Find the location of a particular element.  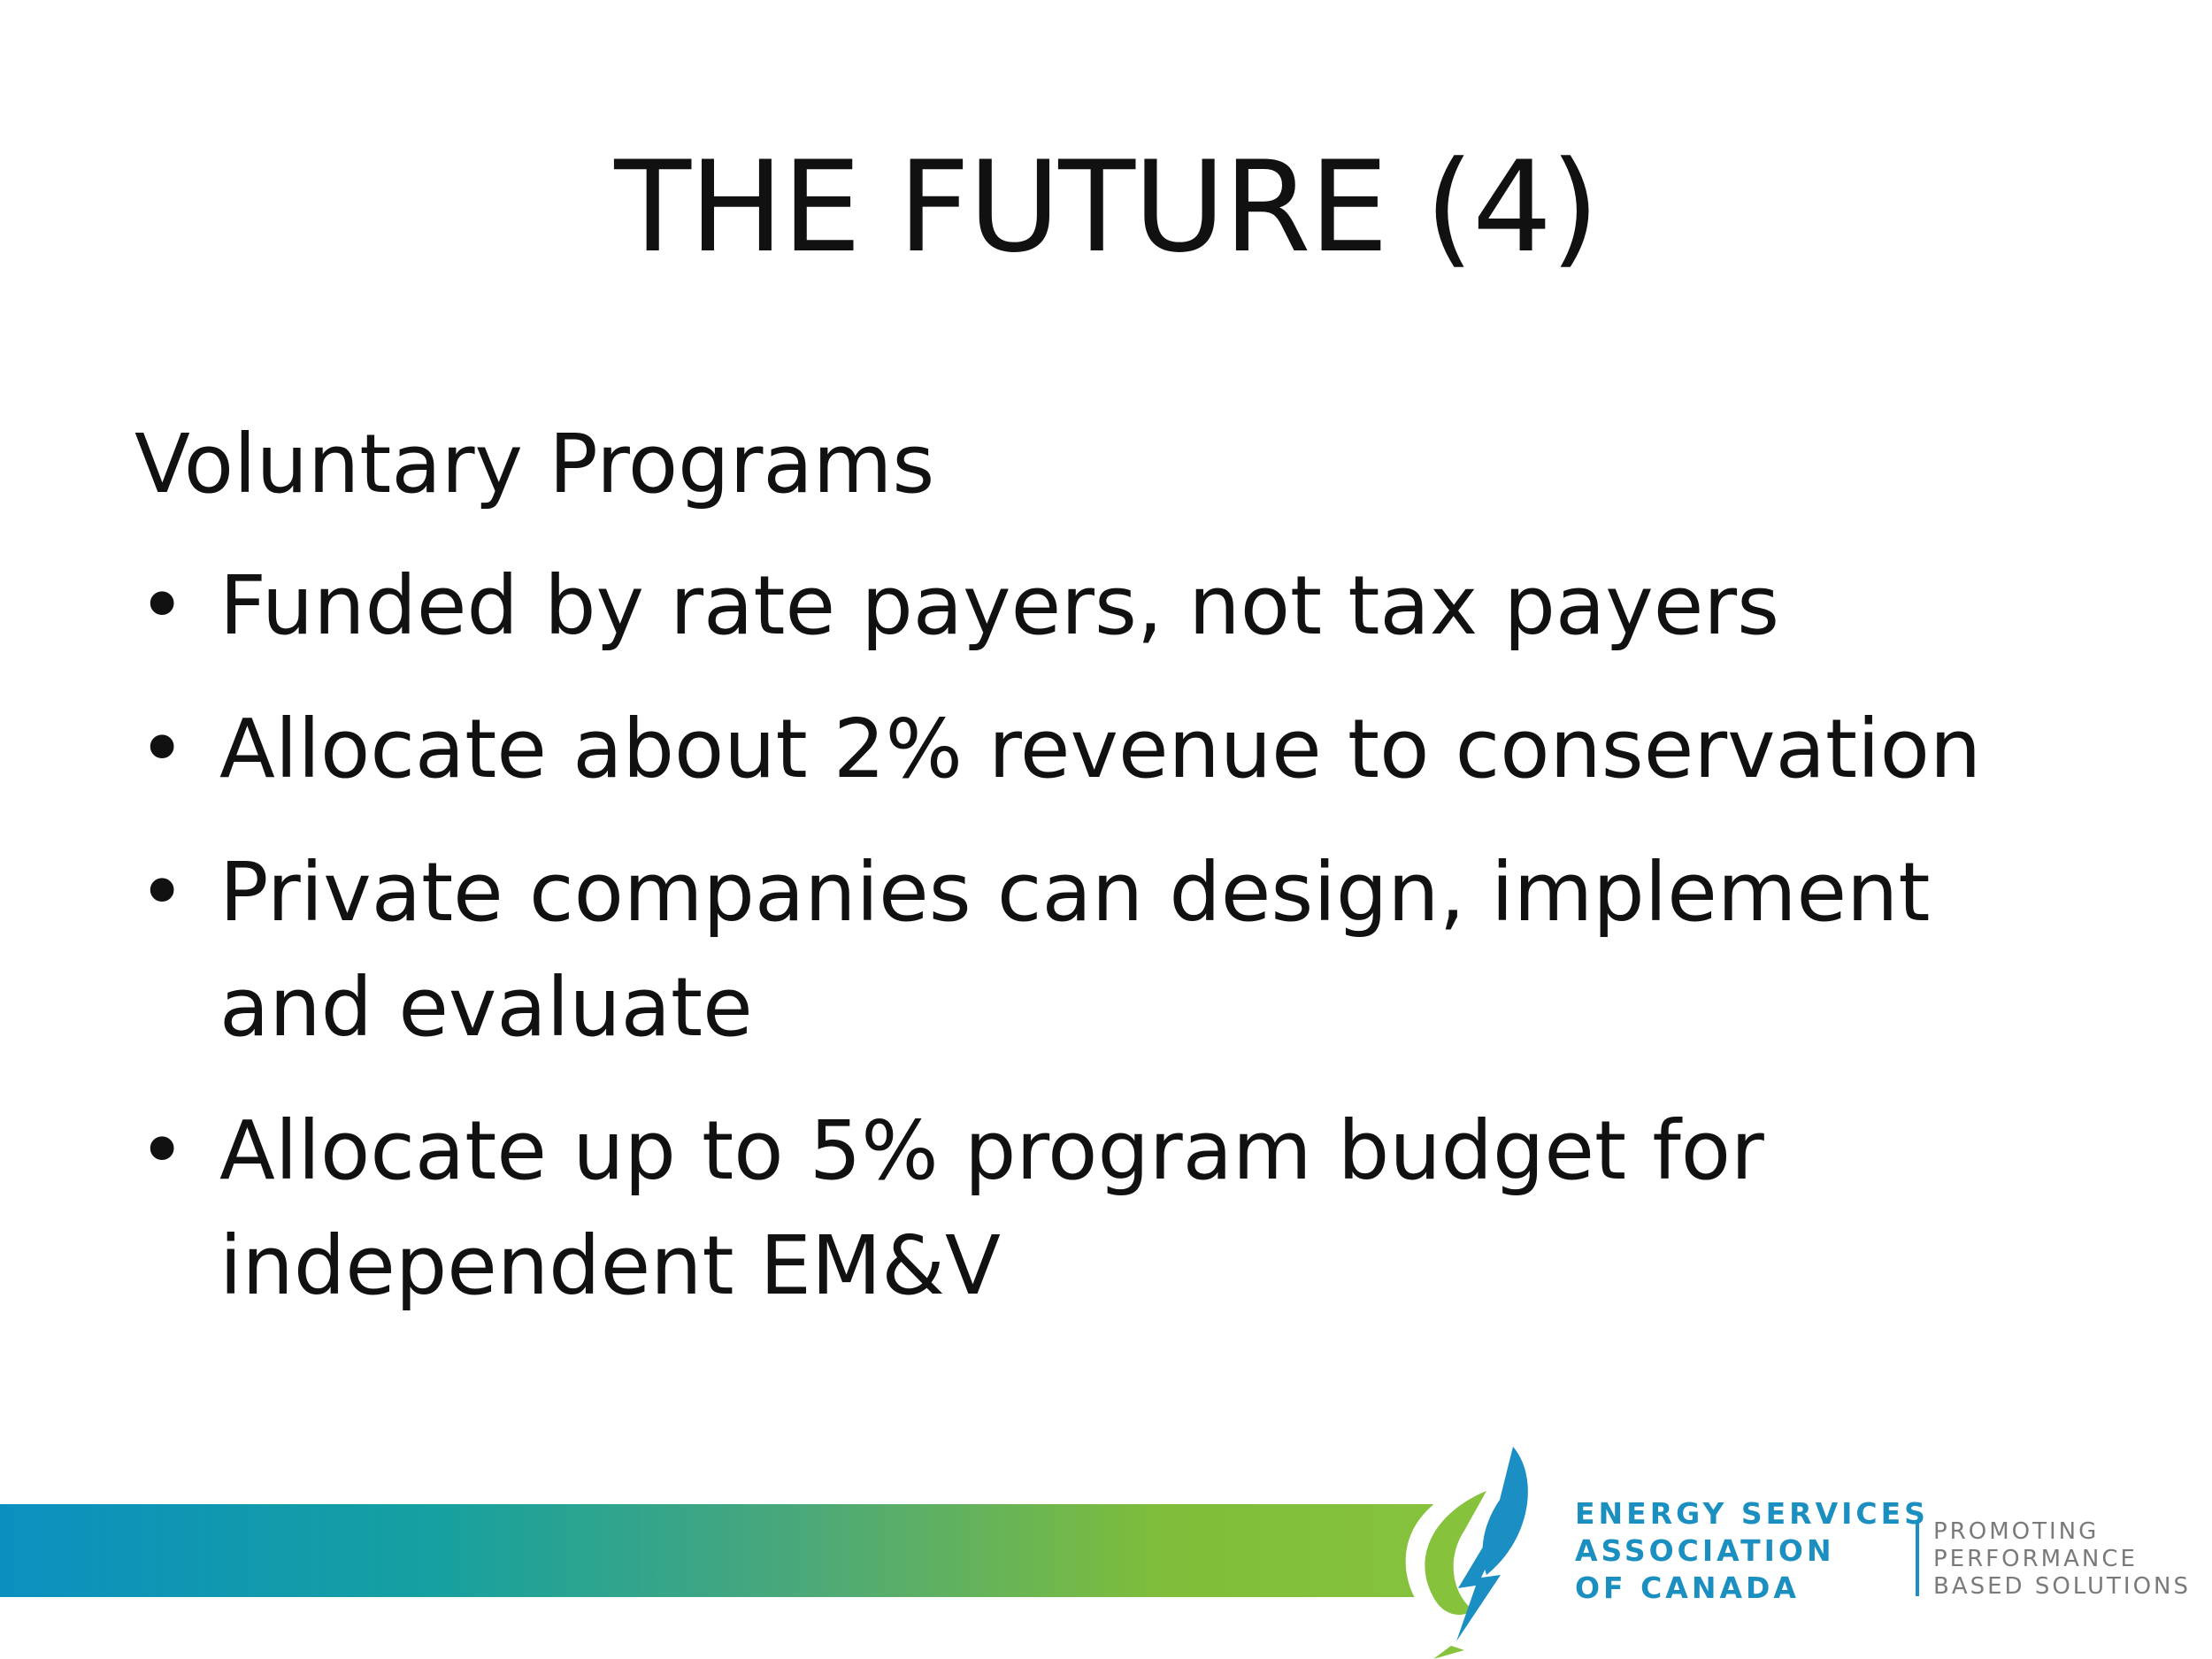

bullet-item: • Funded by rate payers, not tax payers is located at coordinates (1085, 607).